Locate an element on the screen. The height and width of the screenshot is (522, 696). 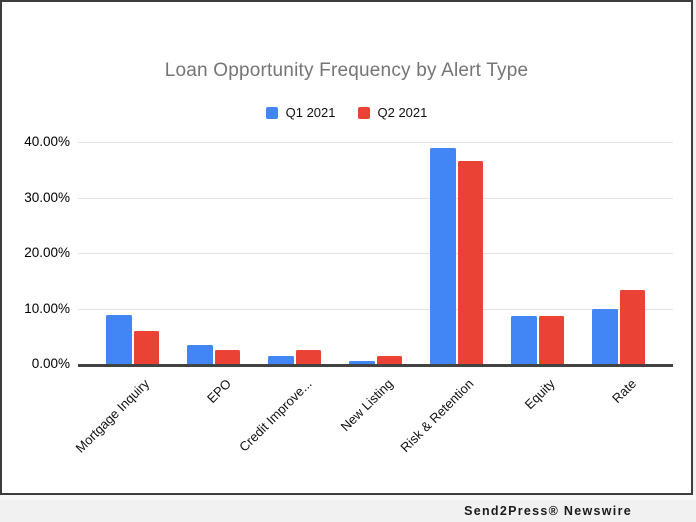
x-axis-label-equity: Equity is located at coordinates (539, 394).